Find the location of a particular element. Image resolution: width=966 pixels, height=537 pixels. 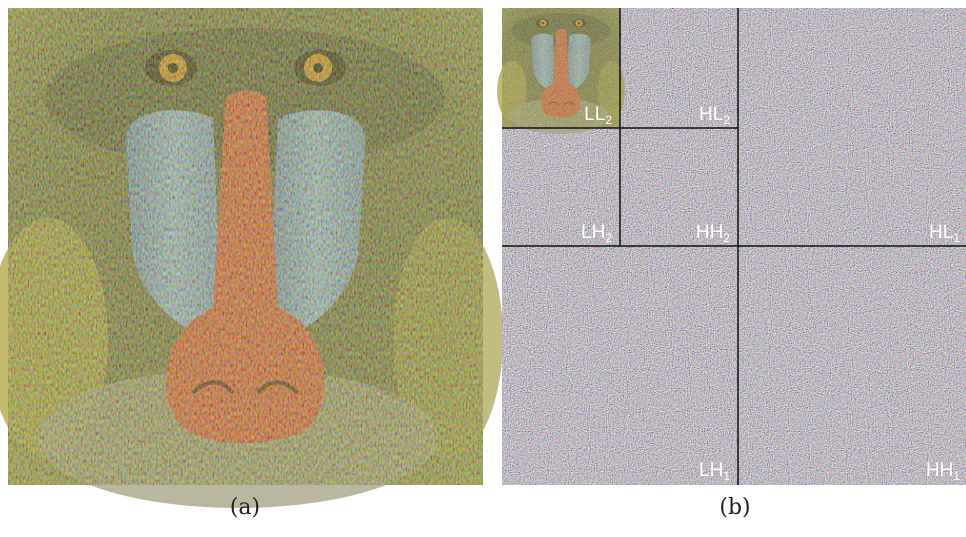

subband-label: LH1 is located at coordinates (714, 471).